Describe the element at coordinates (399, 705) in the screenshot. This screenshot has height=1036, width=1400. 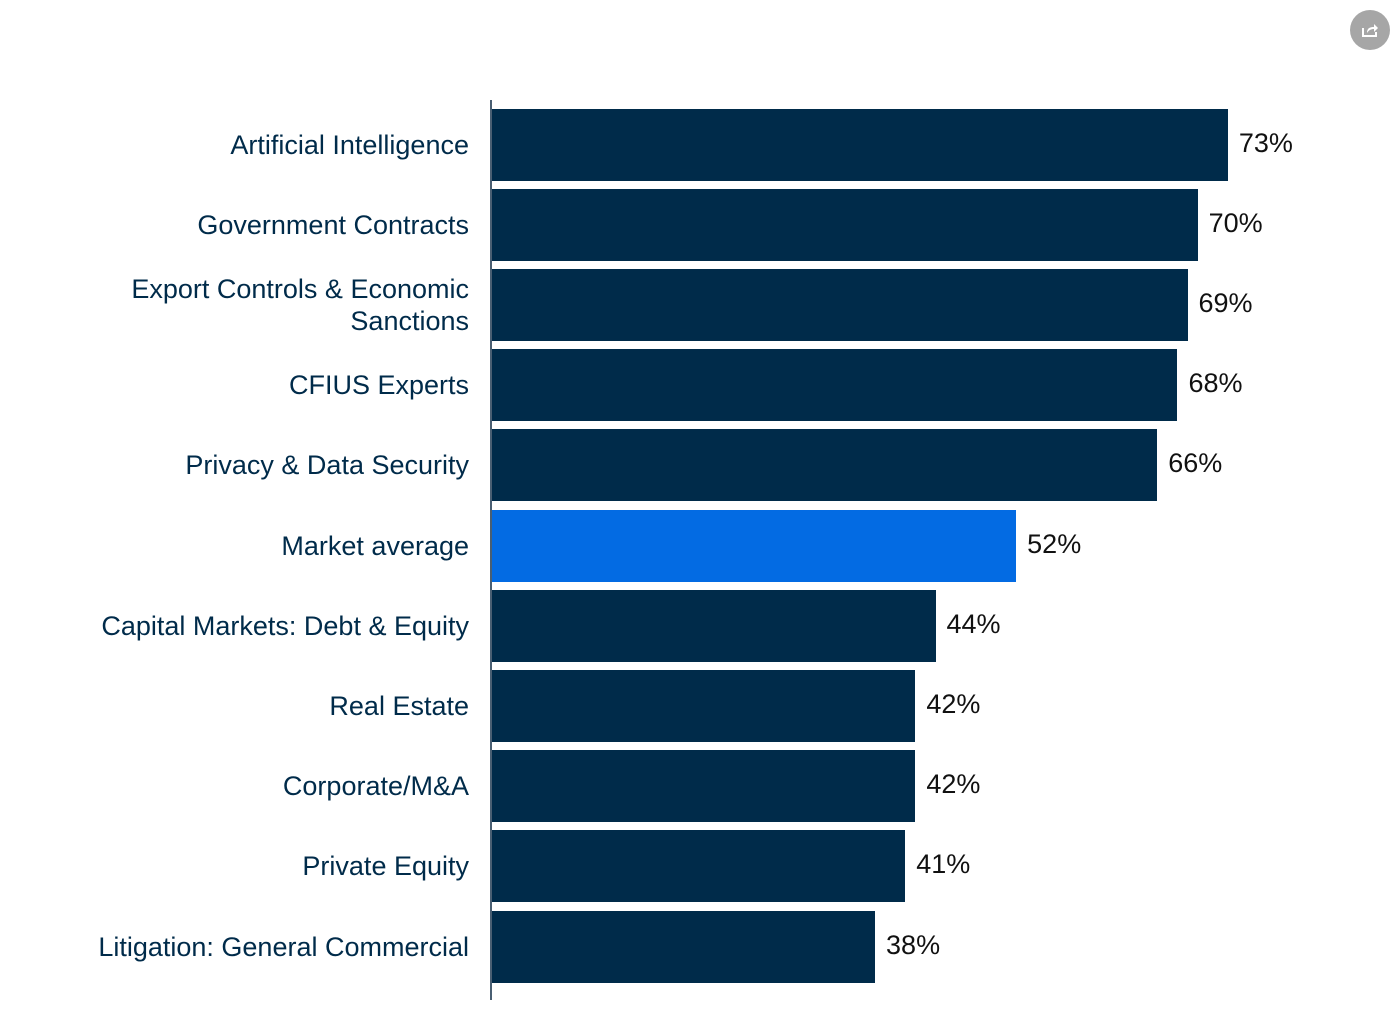
I see `category-label: Real Estate` at that location.